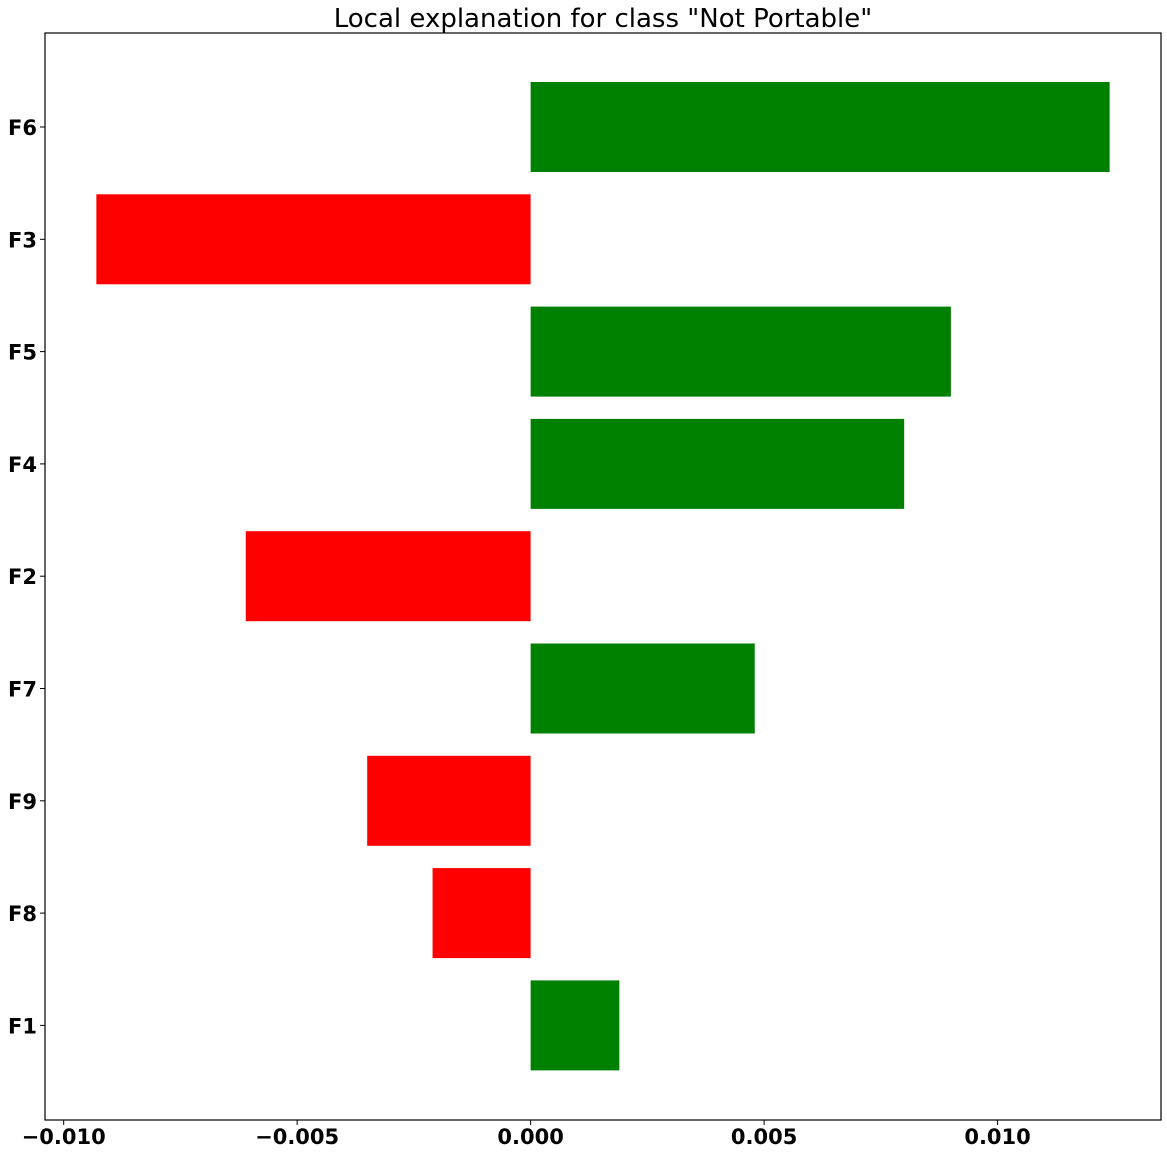 The image size is (1167, 1154). What do you see at coordinates (22, 240) in the screenshot?
I see `y-tick-label: F3` at bounding box center [22, 240].